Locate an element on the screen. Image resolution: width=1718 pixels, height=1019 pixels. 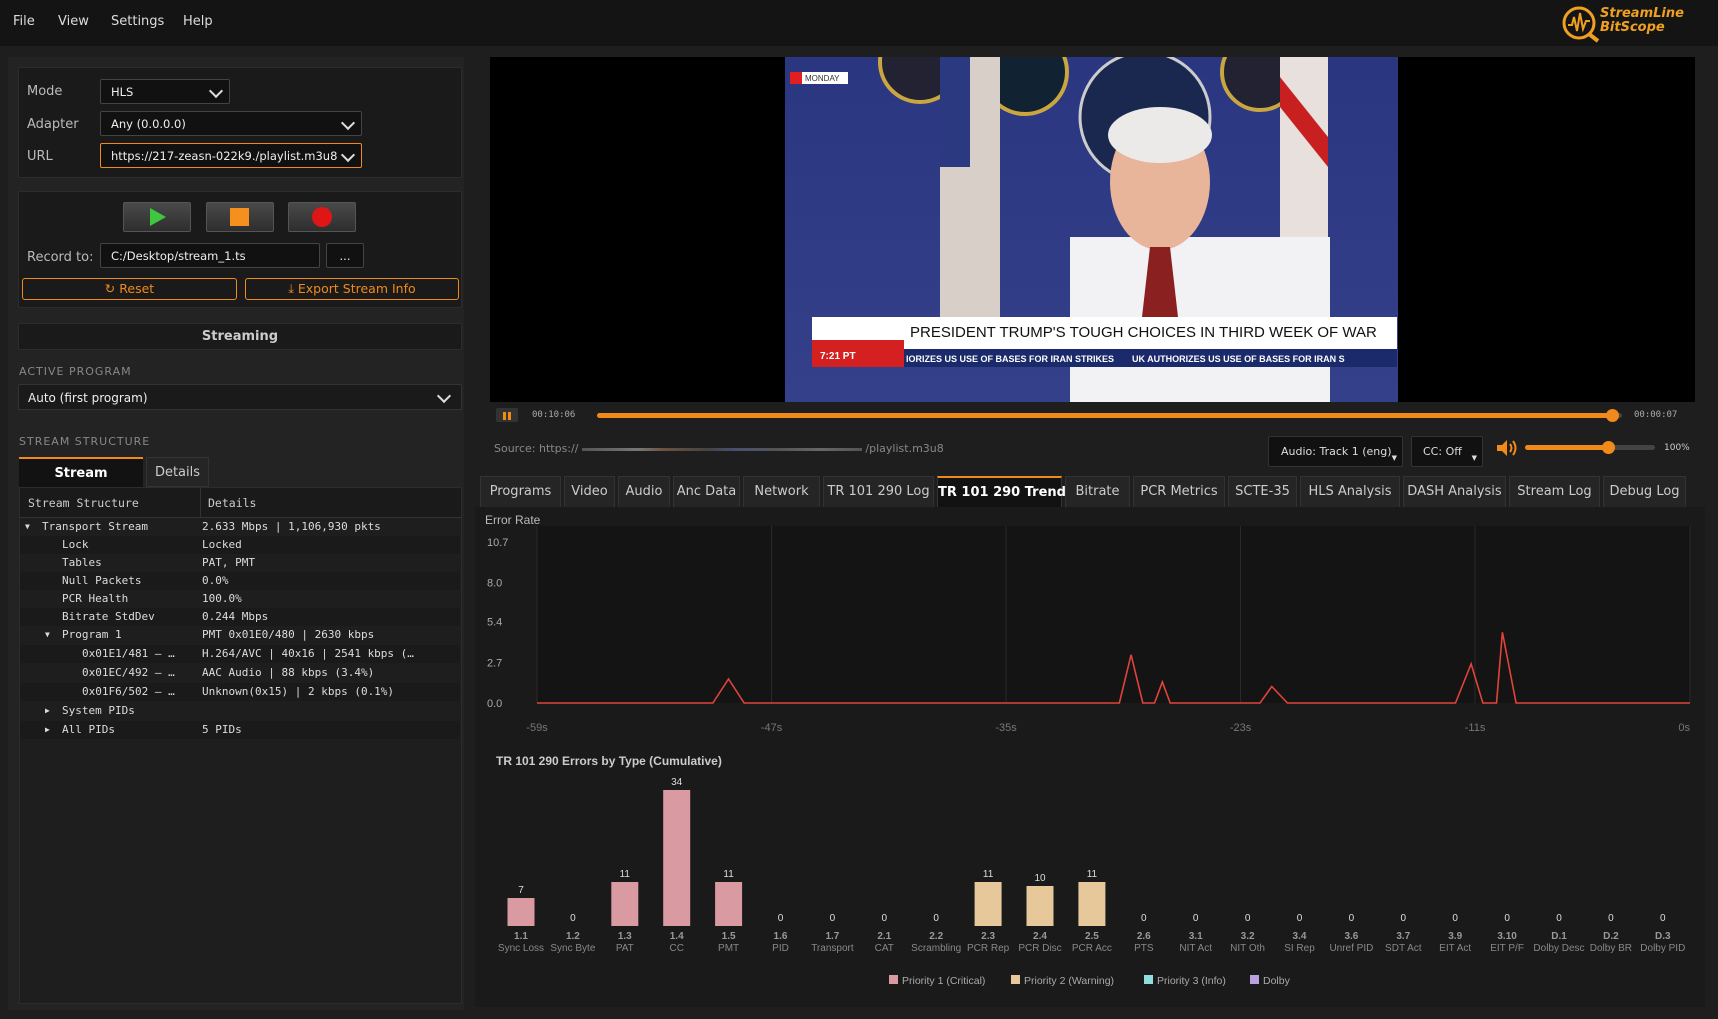
tab-dash-analysis: DASH Analysis is located at coordinates (1454, 492).